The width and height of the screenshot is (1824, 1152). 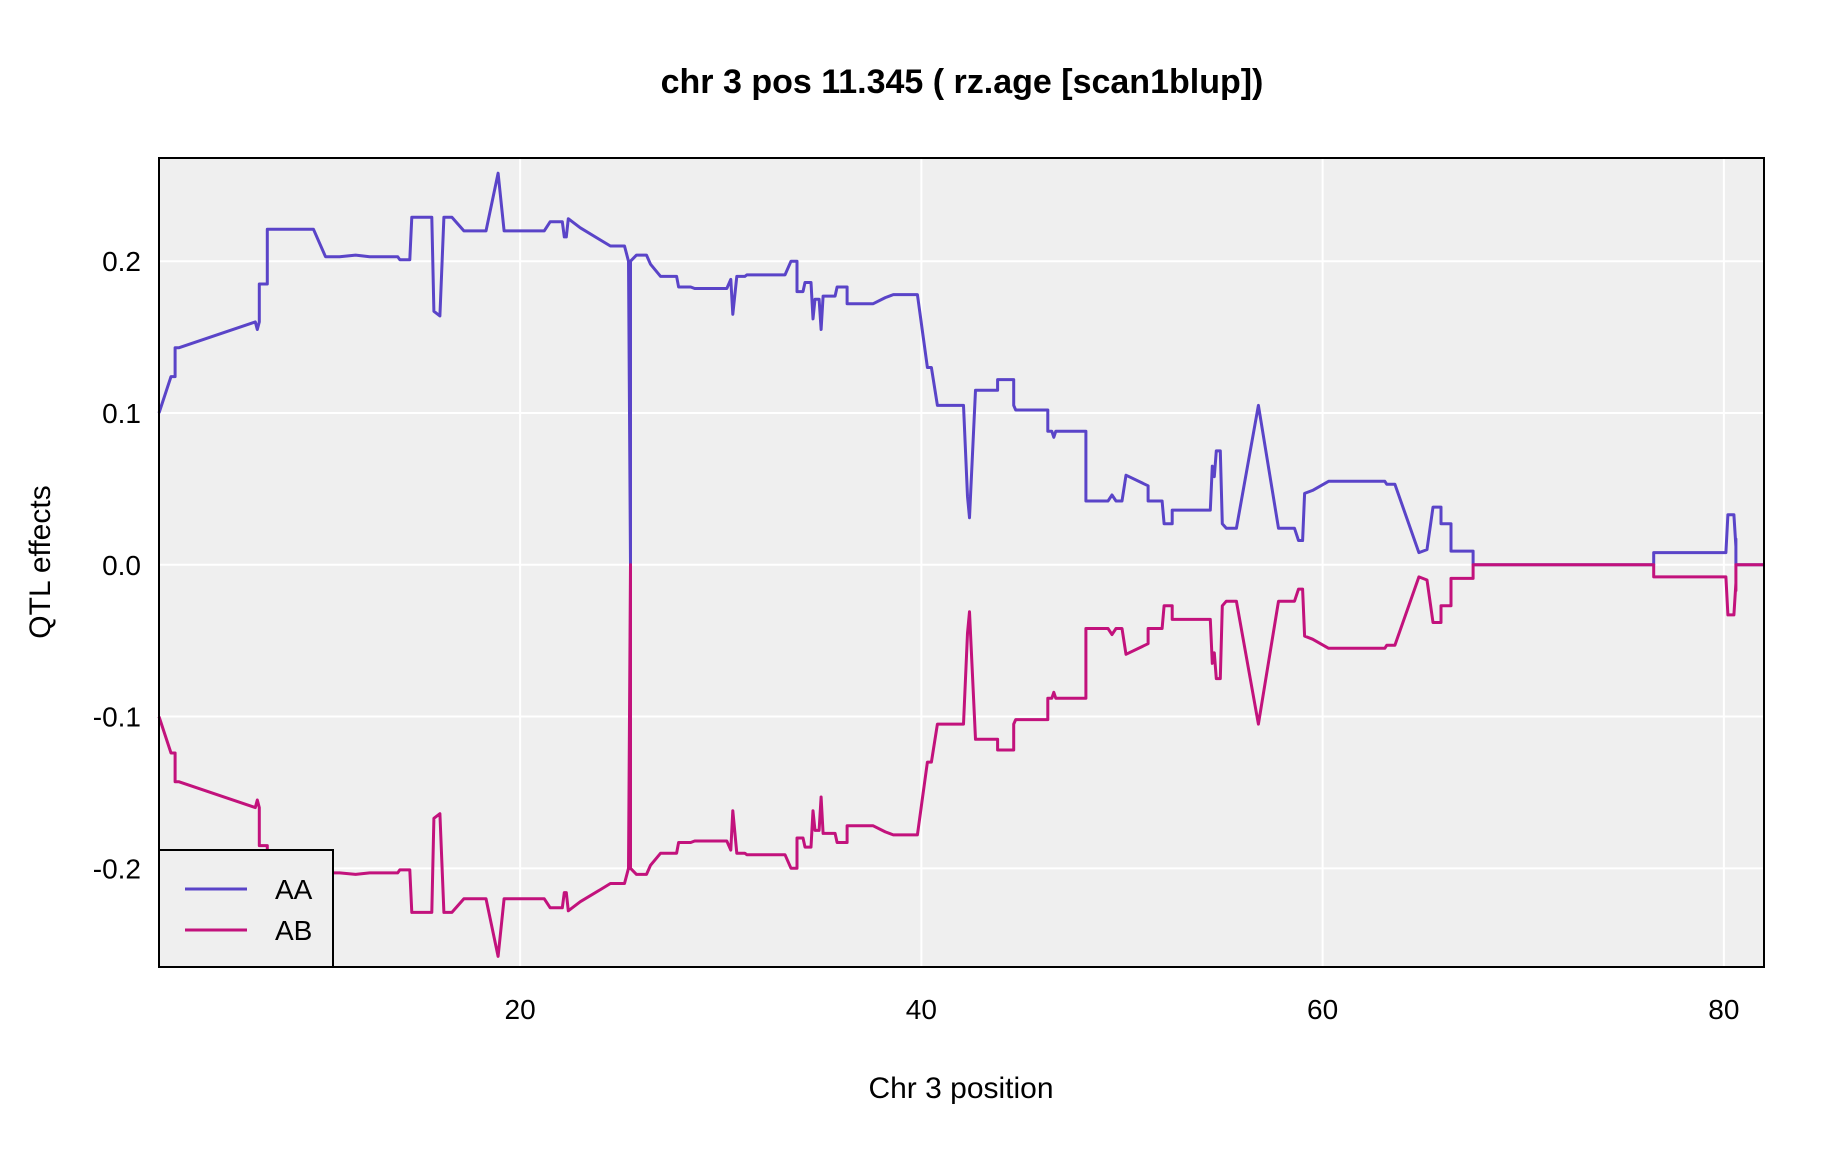 What do you see at coordinates (117, 868) in the screenshot?
I see `y-tick-label: -0.2` at bounding box center [117, 868].